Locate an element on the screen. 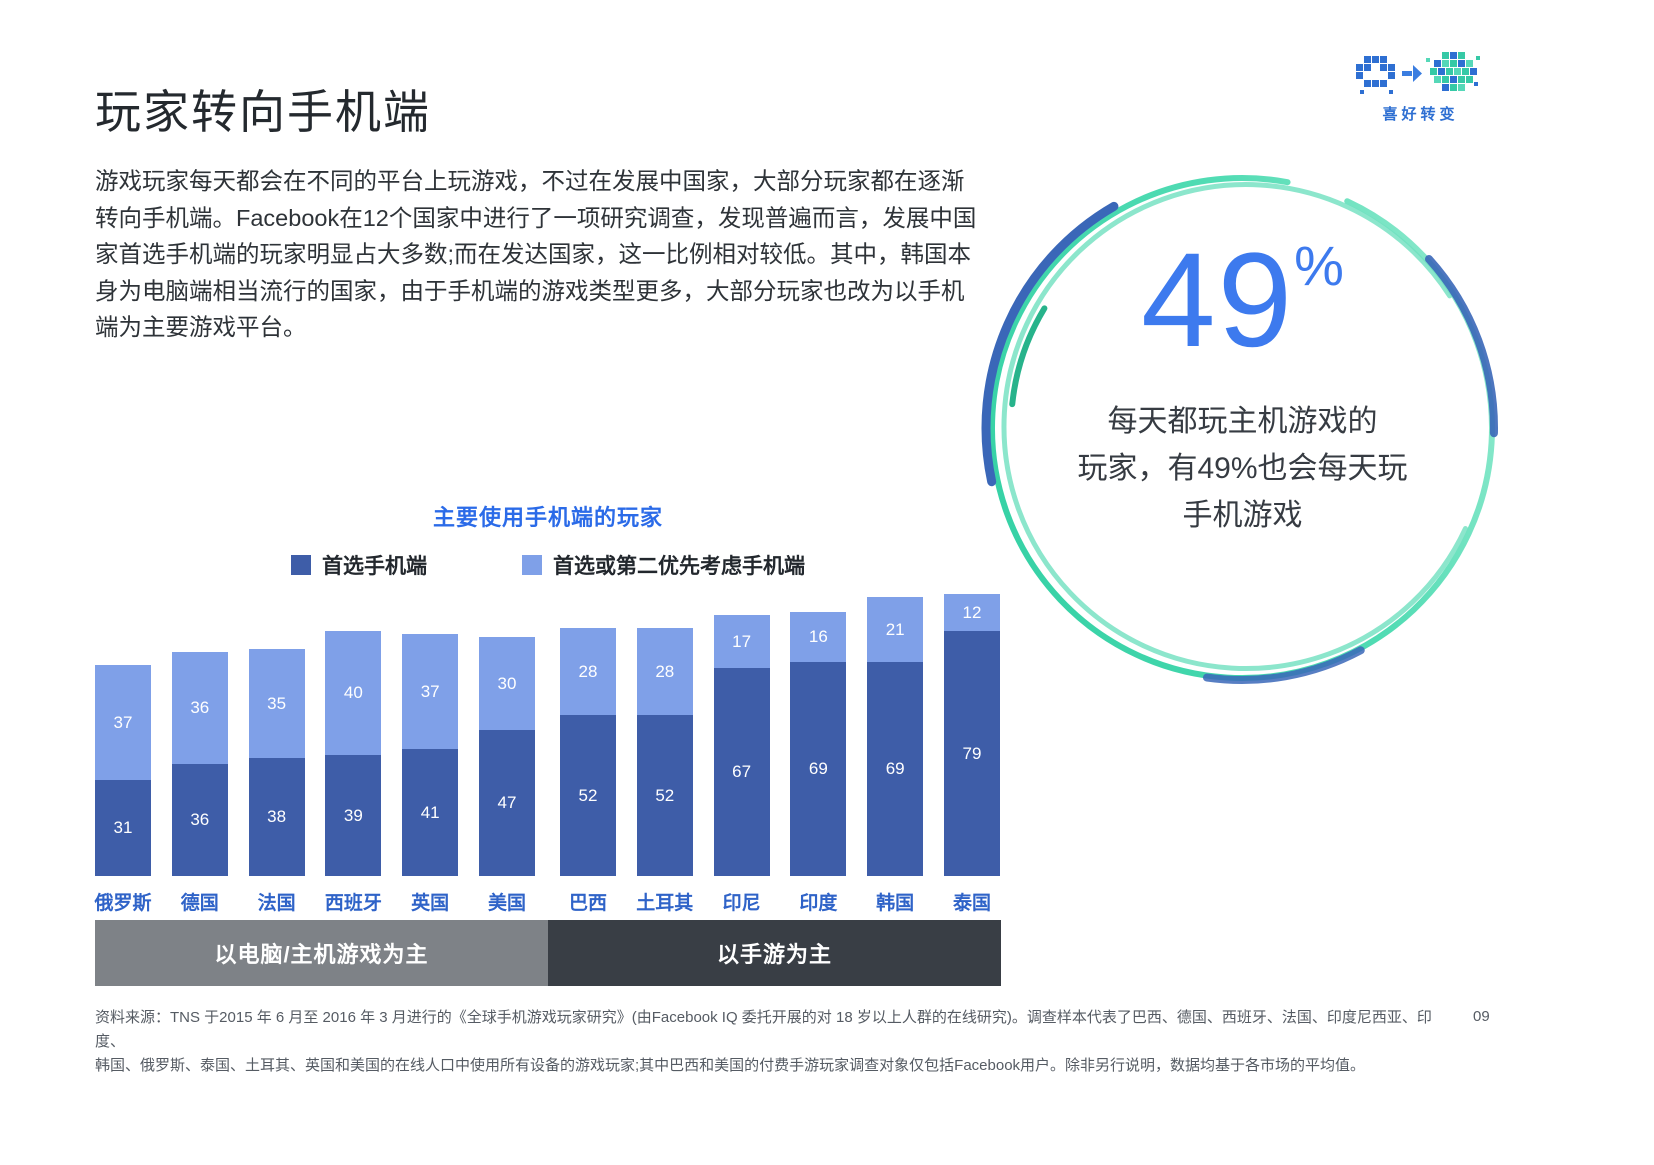 The width and height of the screenshot is (1654, 1165). category-label: 巴西 is located at coordinates (587, 903).